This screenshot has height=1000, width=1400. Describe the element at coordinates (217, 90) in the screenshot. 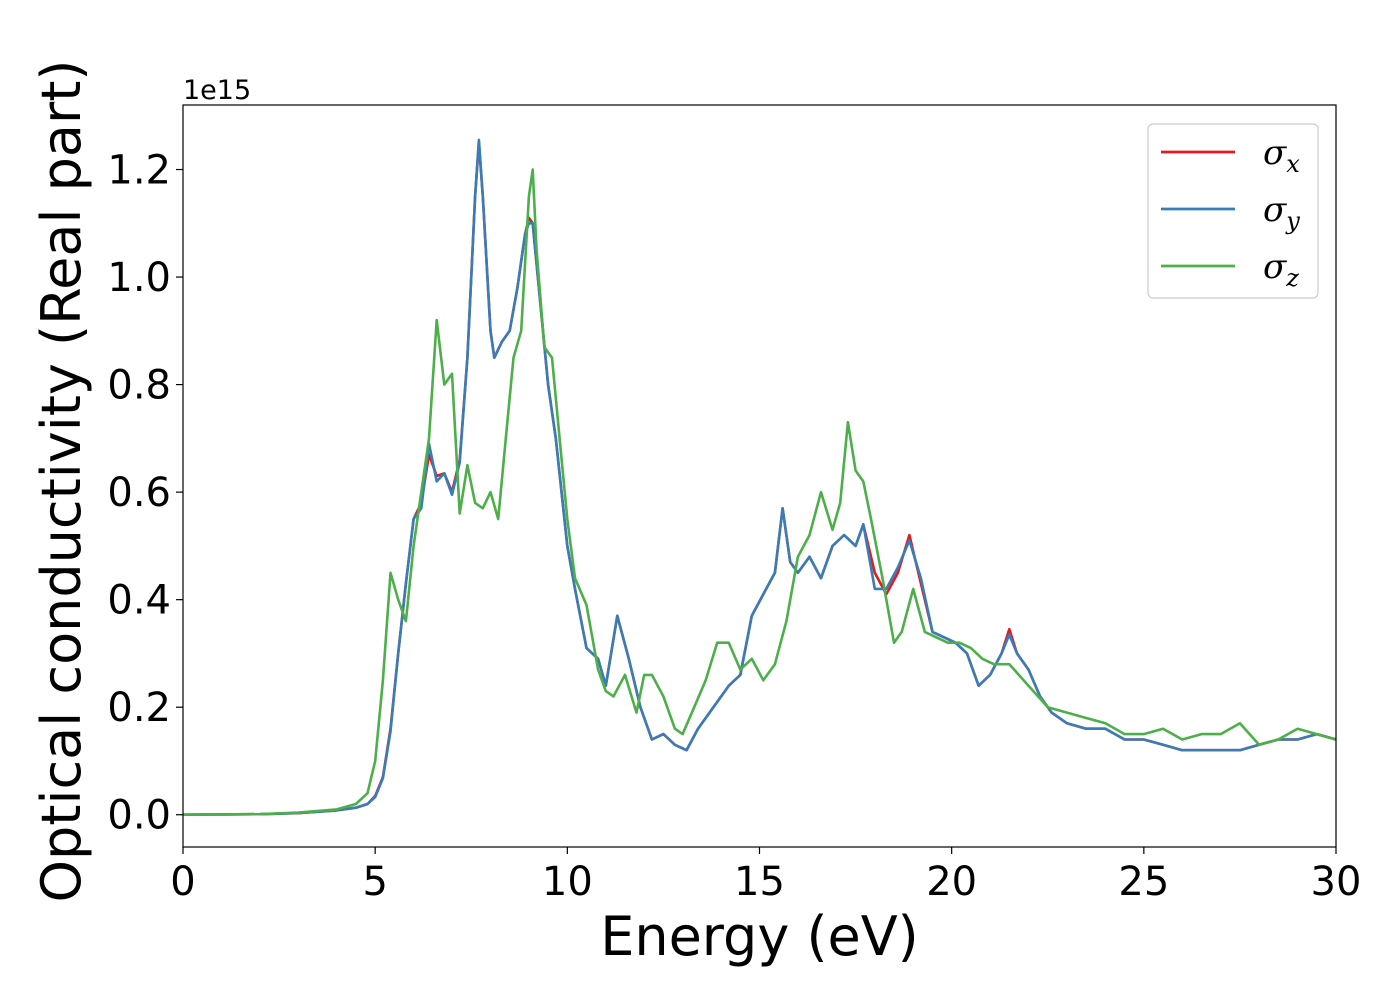

I see `y-axis-offset-label: 1e15` at that location.